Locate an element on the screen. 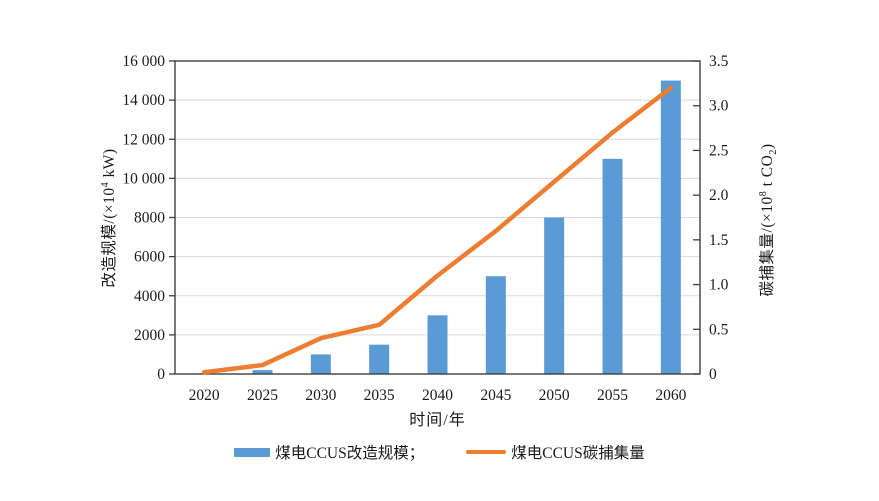 This screenshot has width=879, height=501. bar-2055 is located at coordinates (612, 266).